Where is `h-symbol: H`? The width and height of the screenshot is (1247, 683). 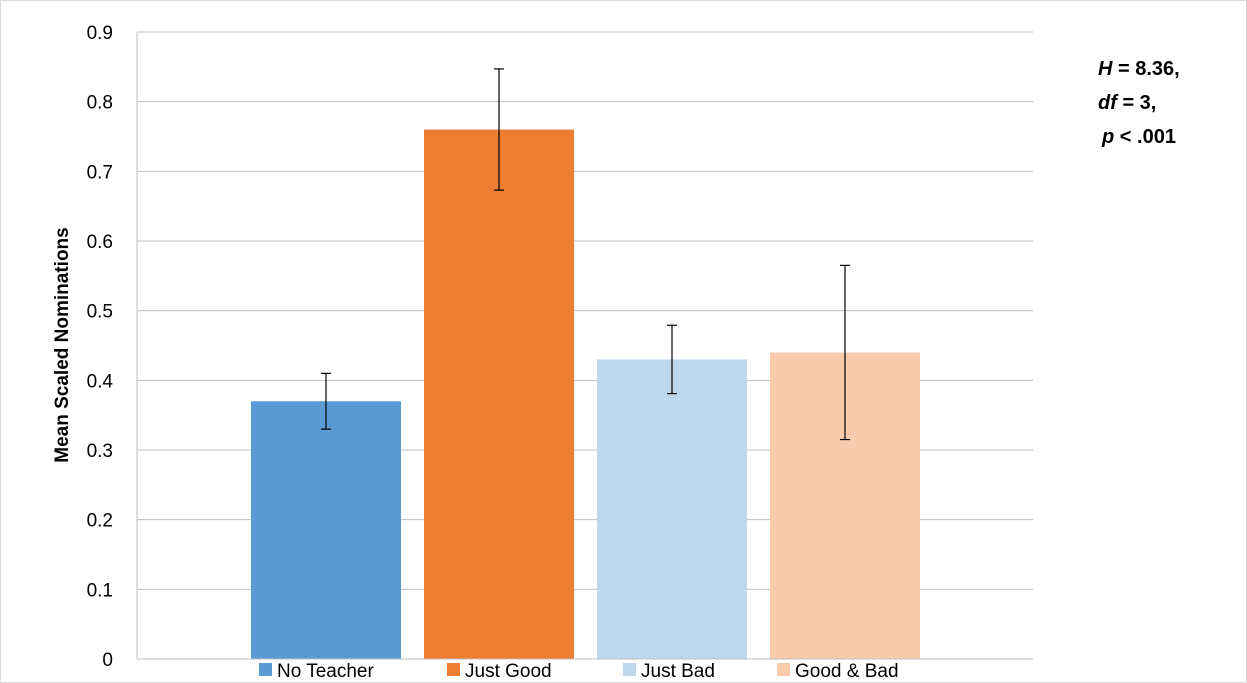
h-symbol: H is located at coordinates (1105, 69).